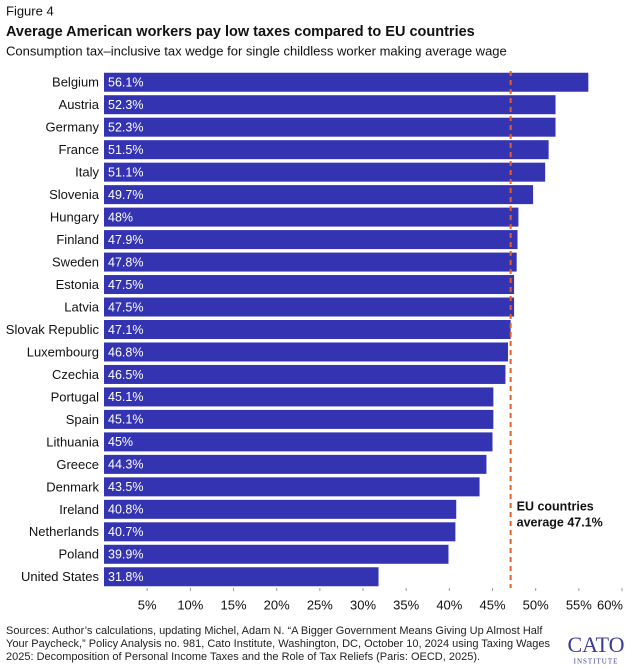 The width and height of the screenshot is (625, 669). Describe the element at coordinates (73, 127) in the screenshot. I see `category-label: Germany` at that location.